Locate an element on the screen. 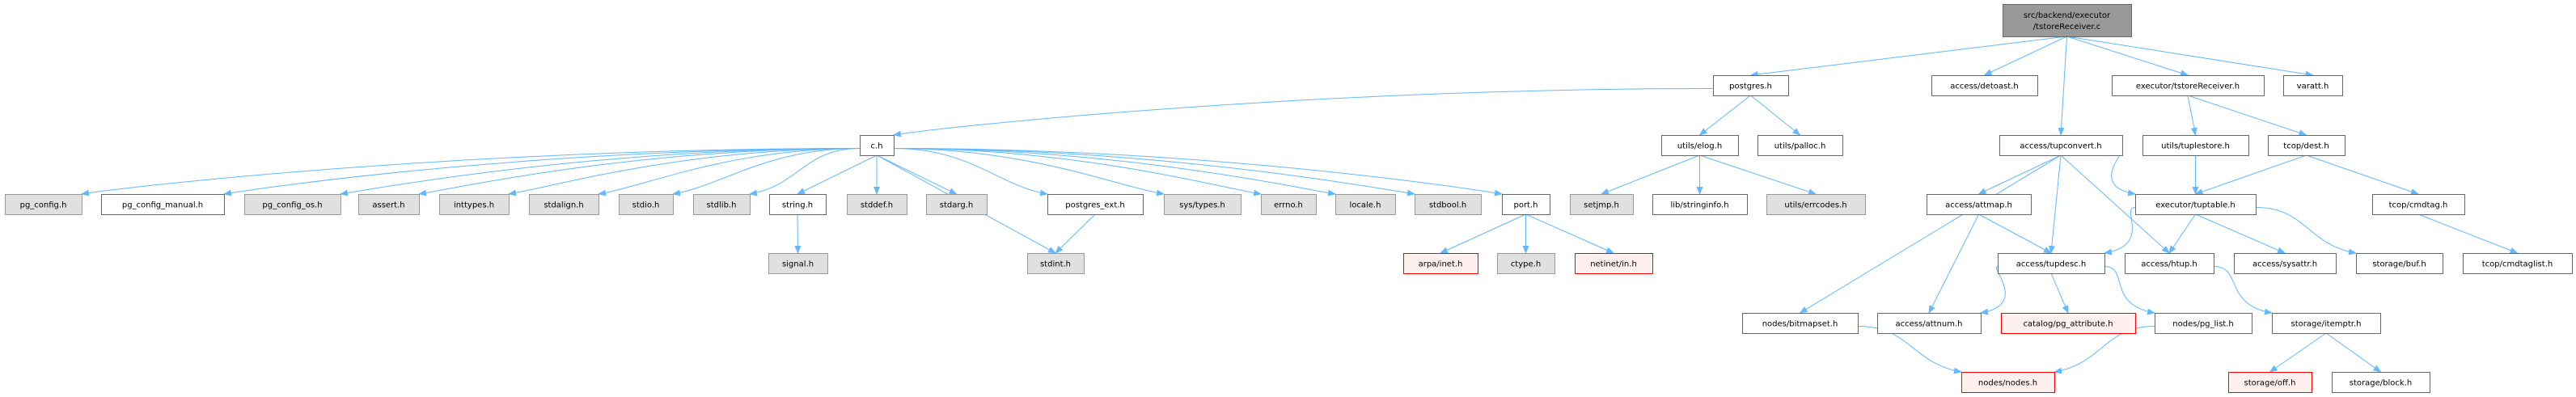 Image resolution: width=2576 pixels, height=397 pixels. node-label: stdint.h is located at coordinates (1056, 264).